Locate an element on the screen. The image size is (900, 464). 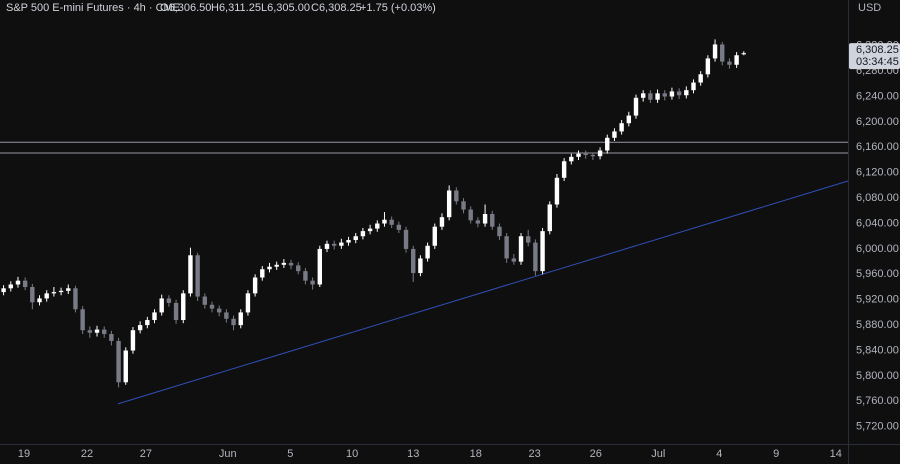
x-tick-label: 10 is located at coordinates (352, 454).